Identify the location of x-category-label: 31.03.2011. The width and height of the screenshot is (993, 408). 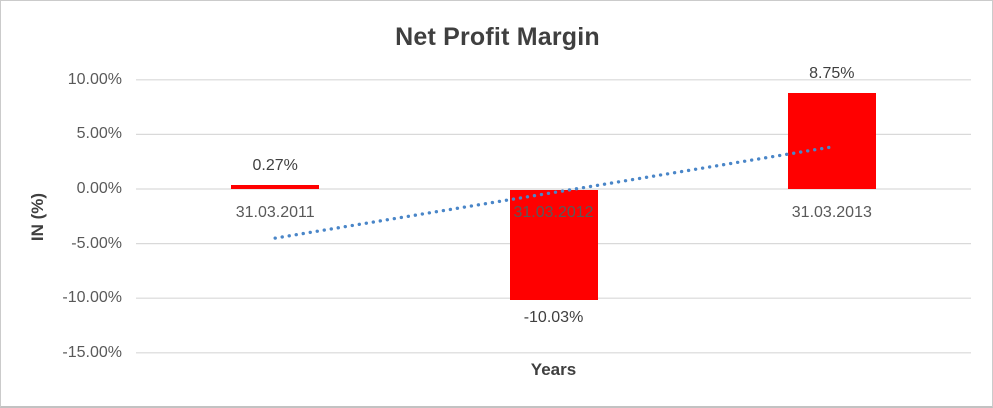
(275, 212).